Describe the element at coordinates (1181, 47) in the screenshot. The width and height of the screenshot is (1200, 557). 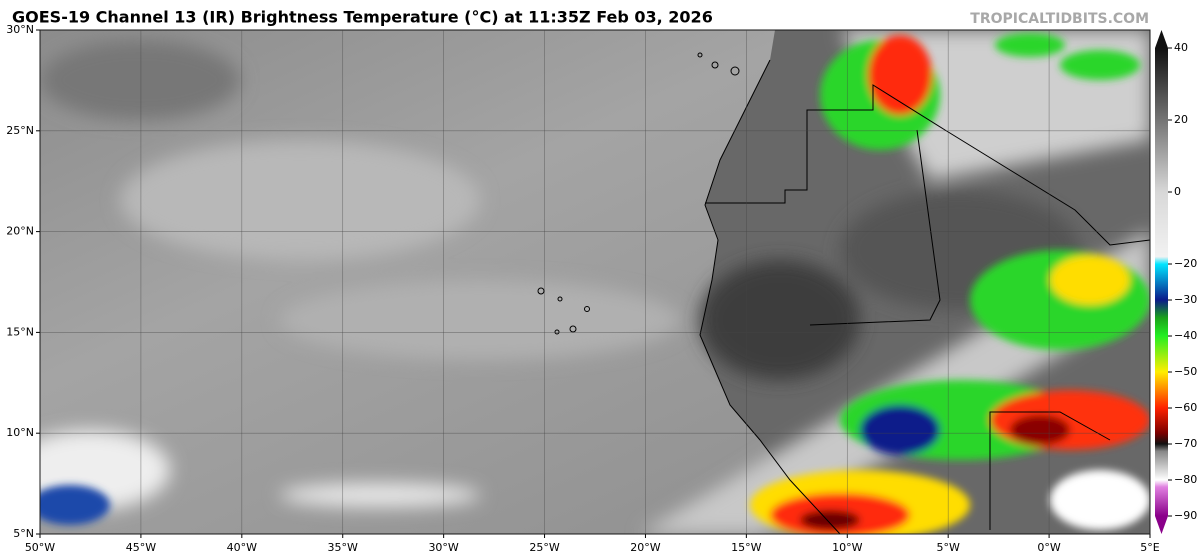
I see `colorbar-tick-label: 40` at that location.